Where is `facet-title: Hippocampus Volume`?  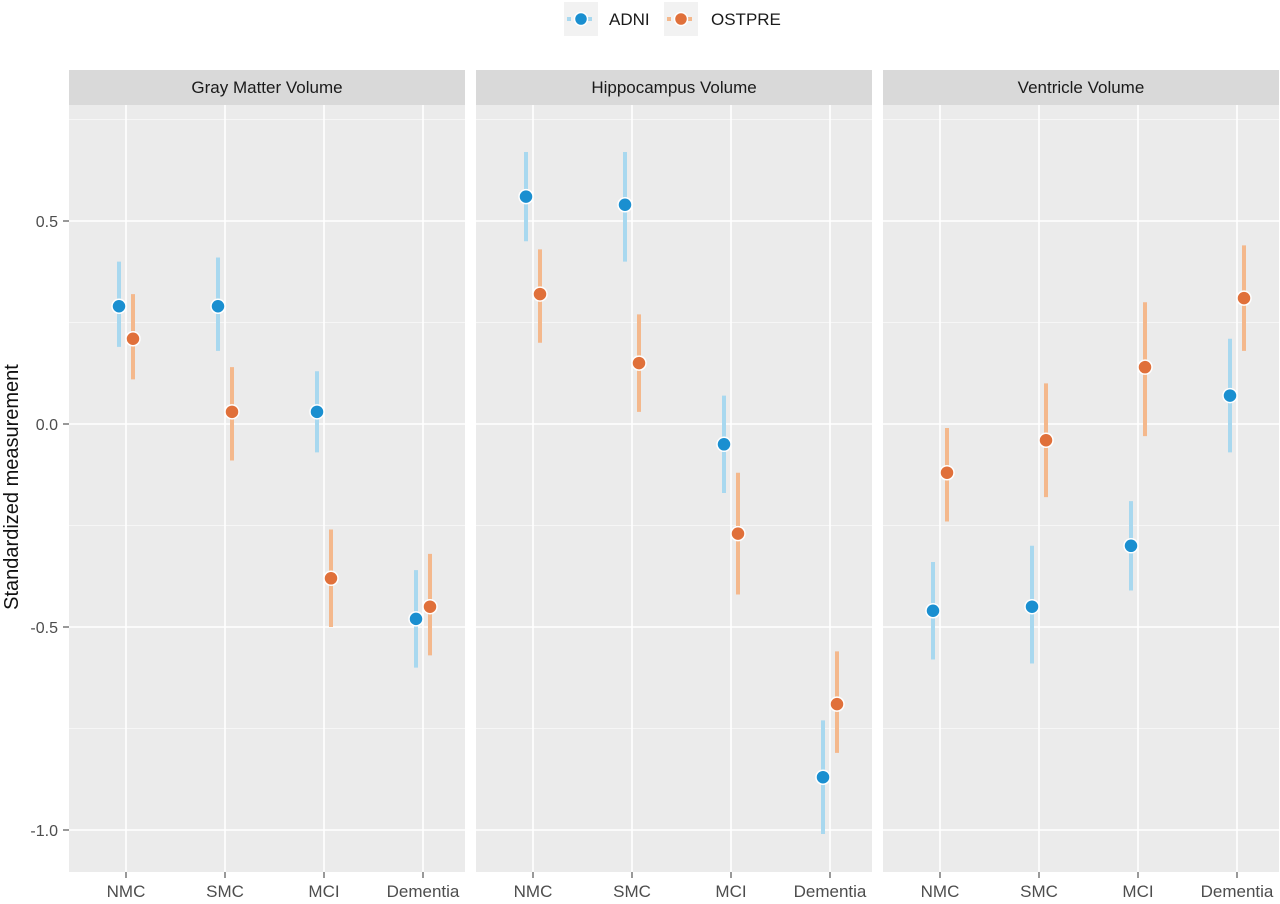 facet-title: Hippocampus Volume is located at coordinates (673, 87).